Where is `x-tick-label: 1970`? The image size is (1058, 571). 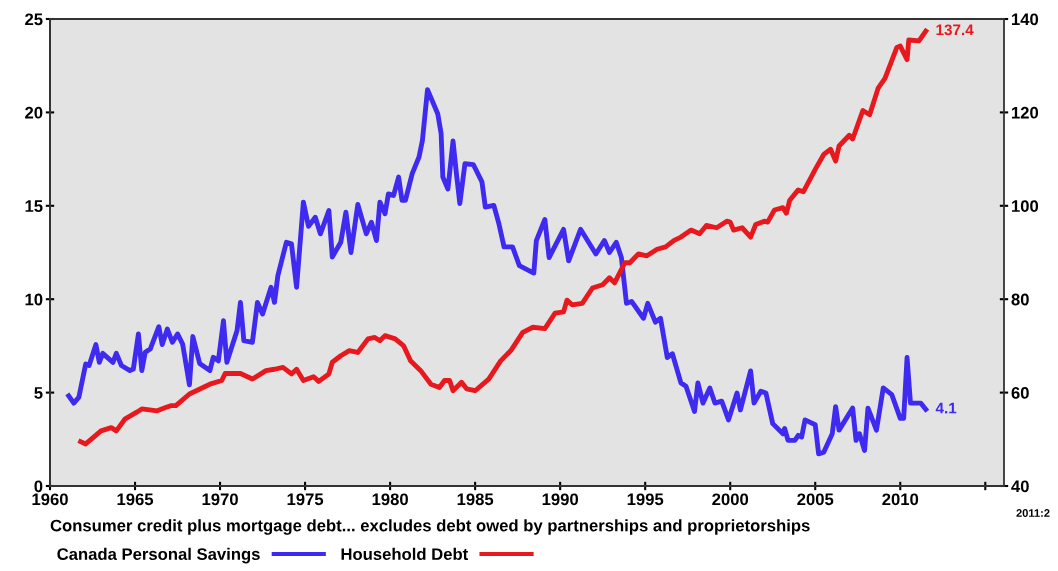
x-tick-label: 1970 is located at coordinates (220, 499).